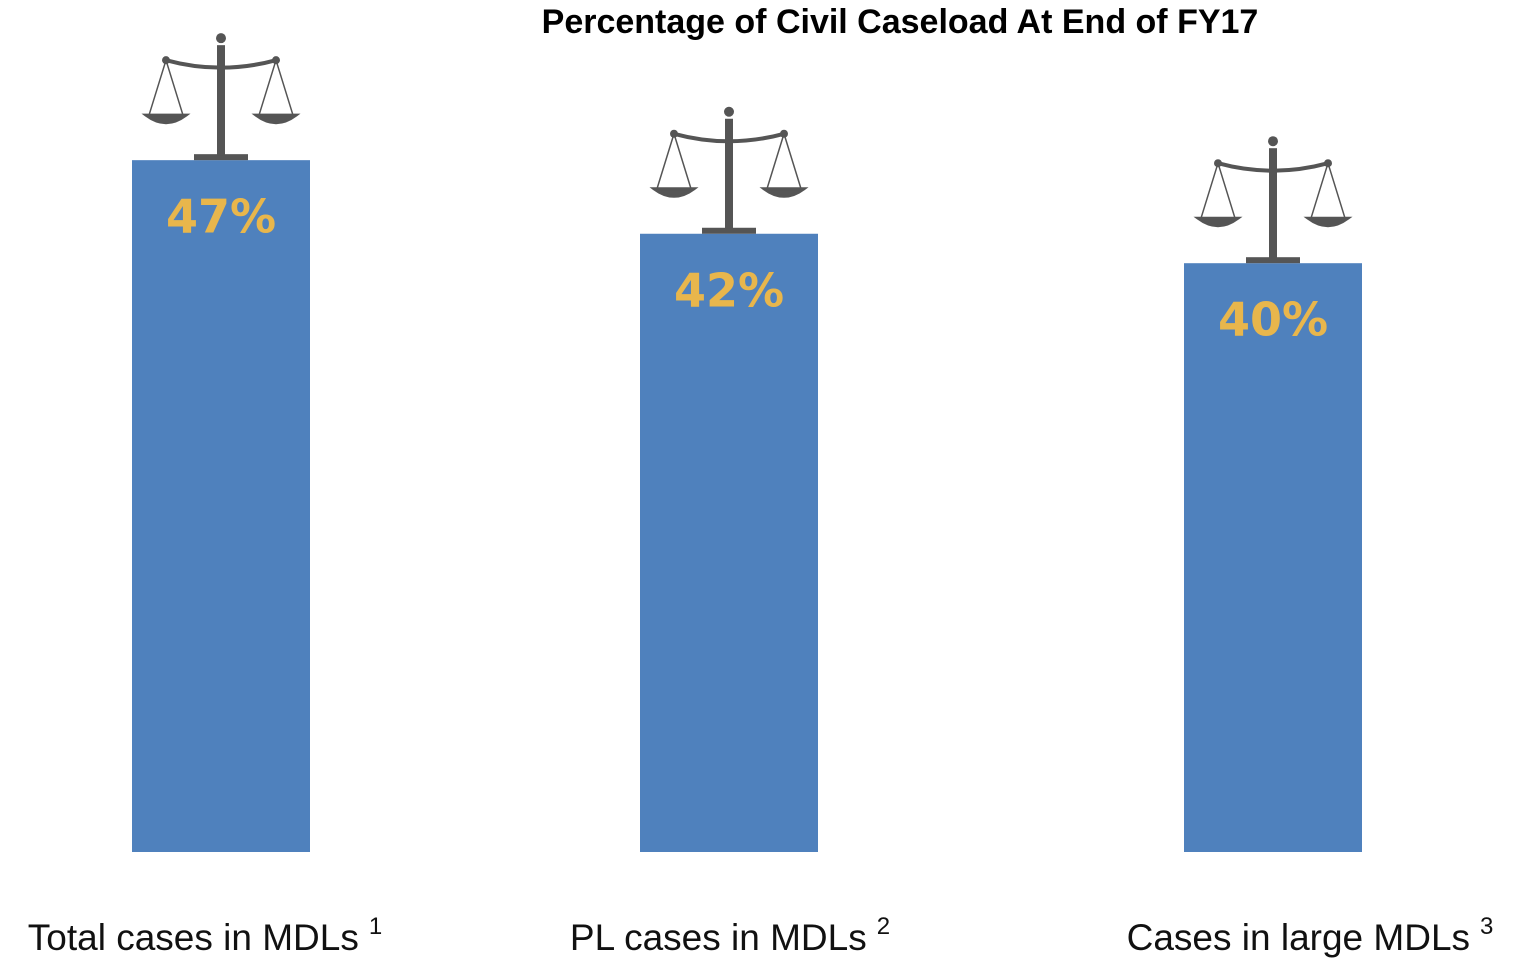 Image resolution: width=1522 pixels, height=961 pixels. I want to click on category-note: 3, so click(1486, 926).